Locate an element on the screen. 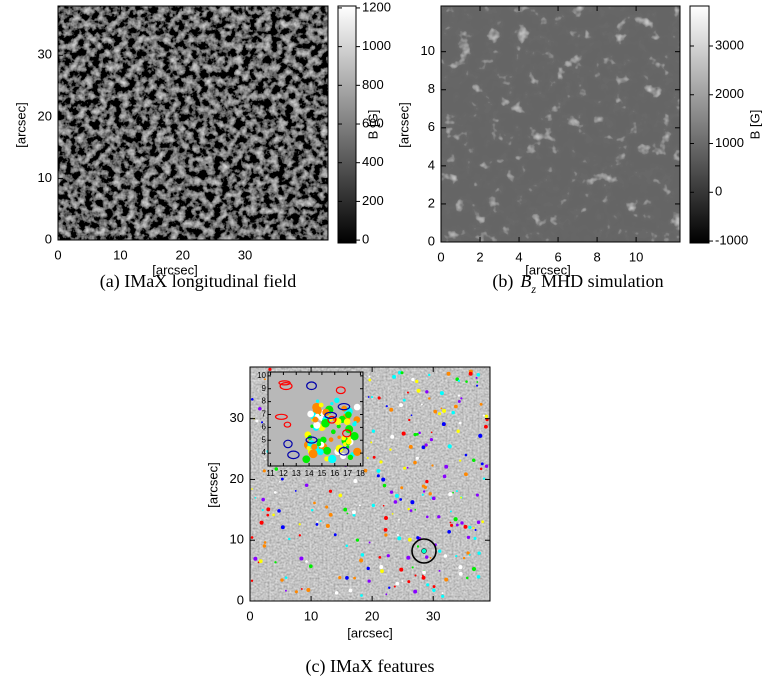 The width and height of the screenshot is (770, 682). x-tick-label: 20 is located at coordinates (182, 254).